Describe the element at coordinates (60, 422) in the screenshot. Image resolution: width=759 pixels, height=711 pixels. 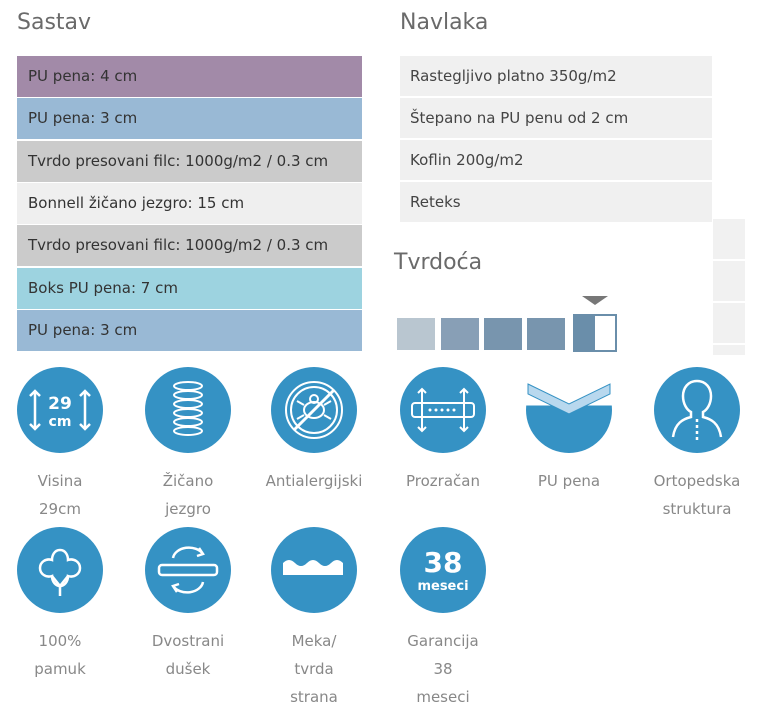
I see `height-badge-unit: cm` at that location.